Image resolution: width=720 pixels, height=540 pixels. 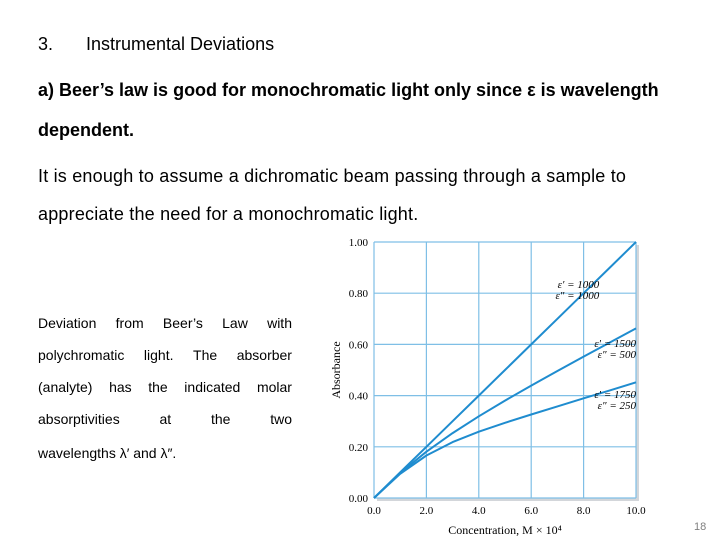 I want to click on x-tick-label: 10.0, so click(x=636, y=511).